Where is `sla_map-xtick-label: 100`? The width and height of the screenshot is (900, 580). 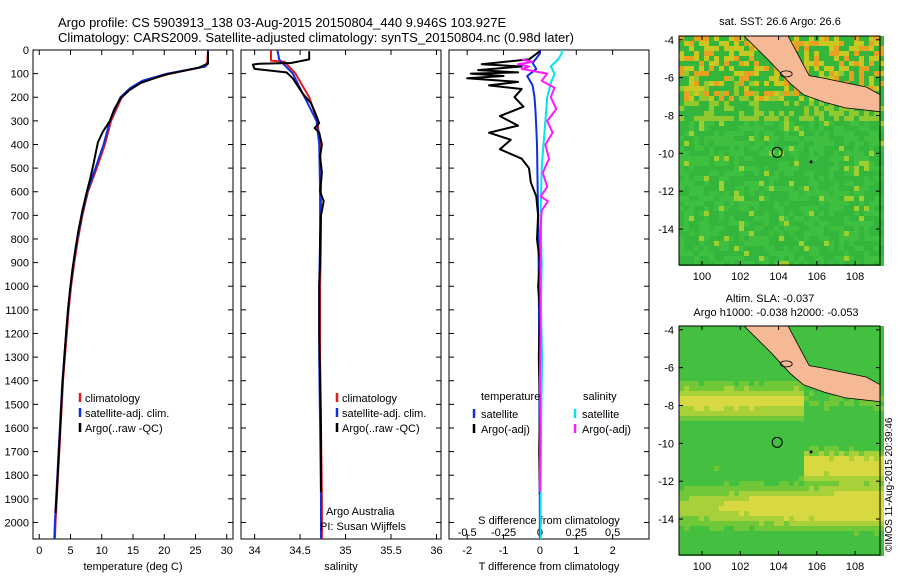
sla_map-xtick-label: 100 is located at coordinates (702, 567).